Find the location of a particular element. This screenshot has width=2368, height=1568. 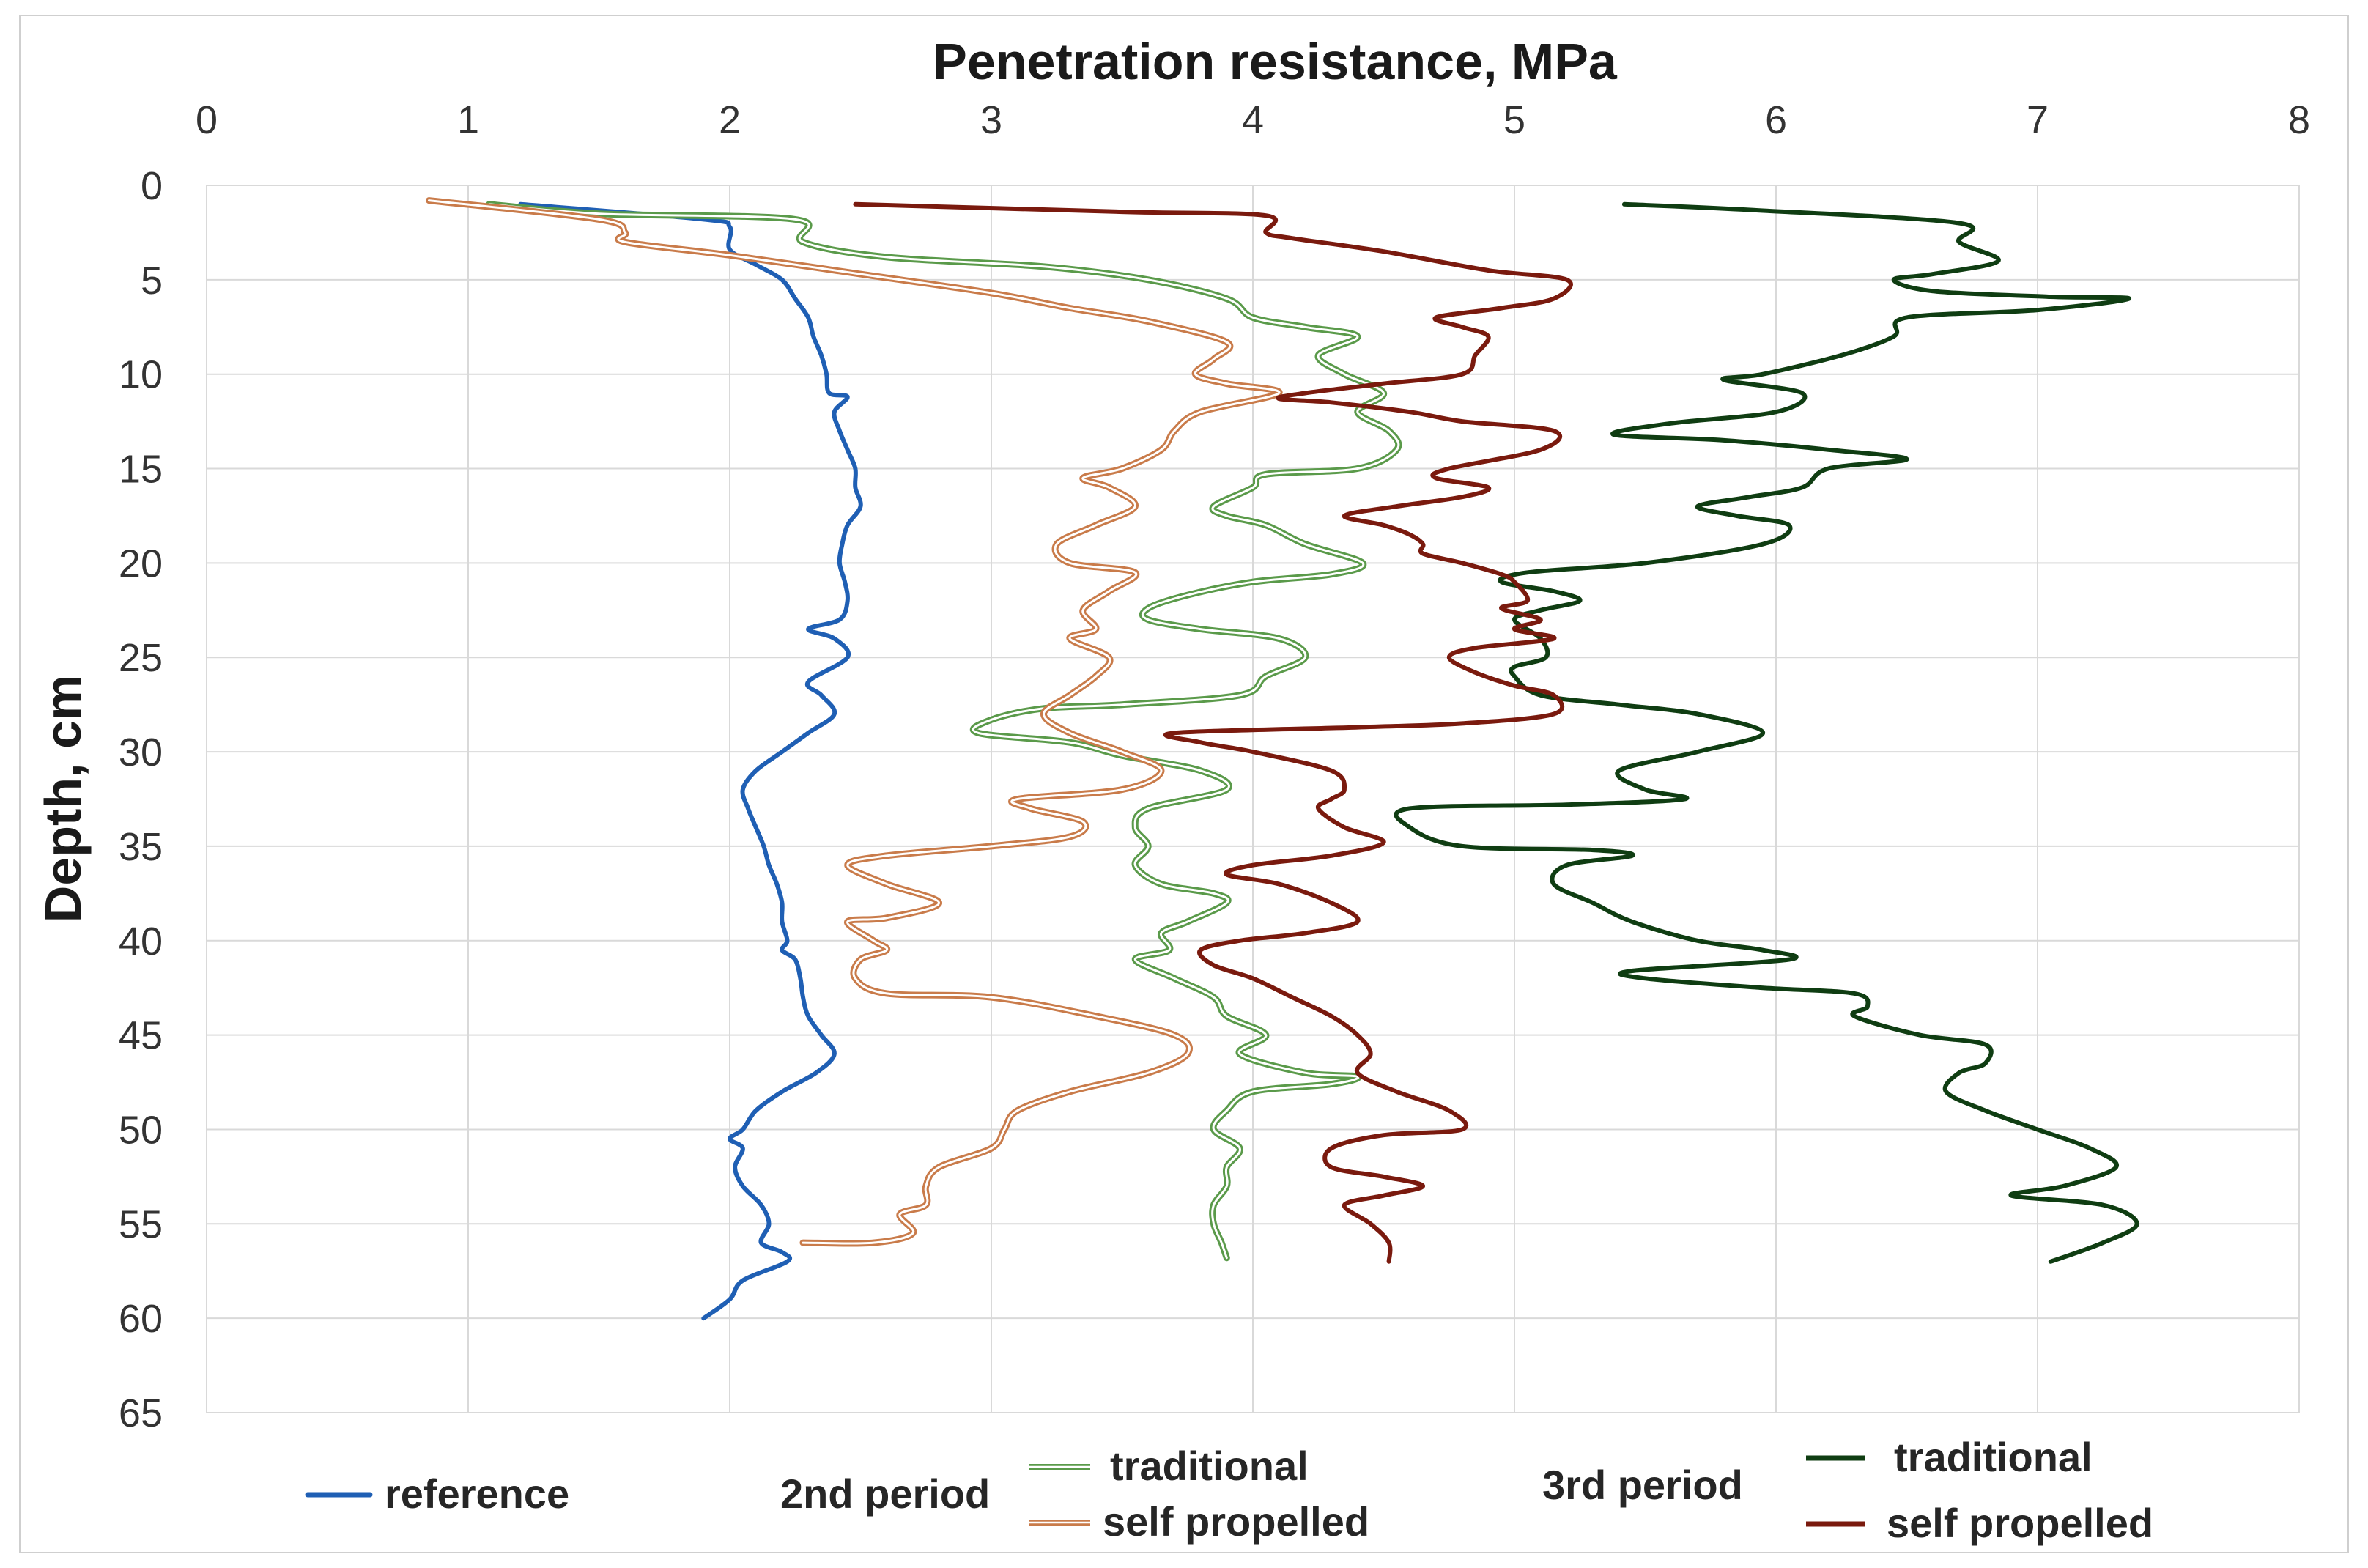

x-axis-title: Penetration resistance, MPa is located at coordinates (1275, 61).